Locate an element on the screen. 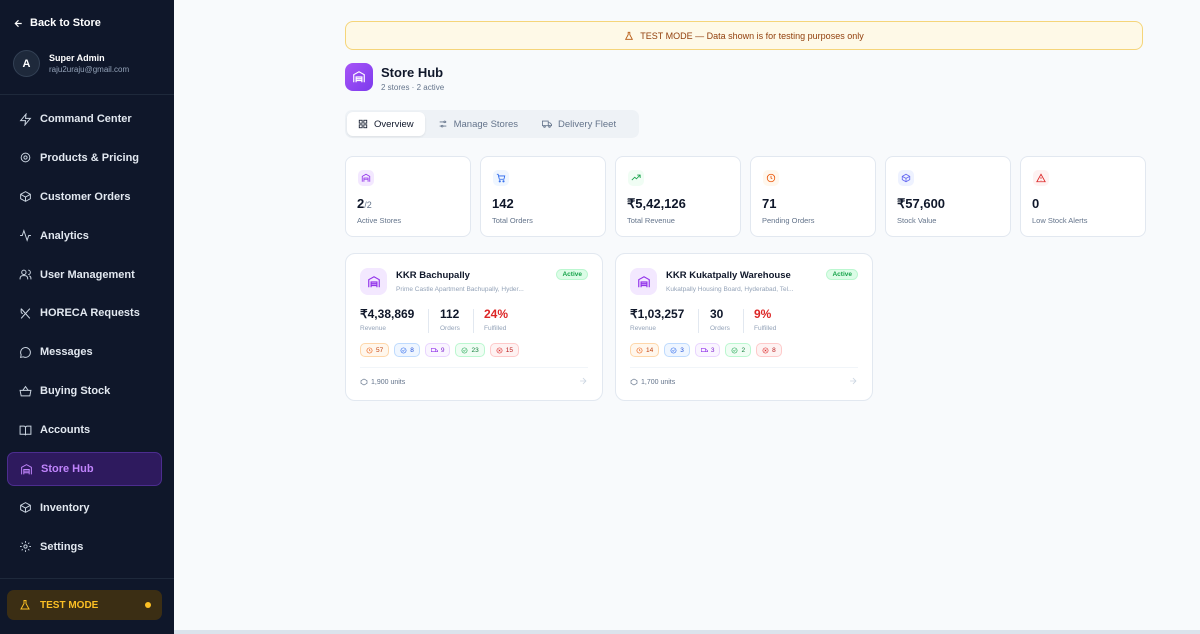 This screenshot has width=1200, height=634. sidebar-item-label: User Management is located at coordinates (87, 274).